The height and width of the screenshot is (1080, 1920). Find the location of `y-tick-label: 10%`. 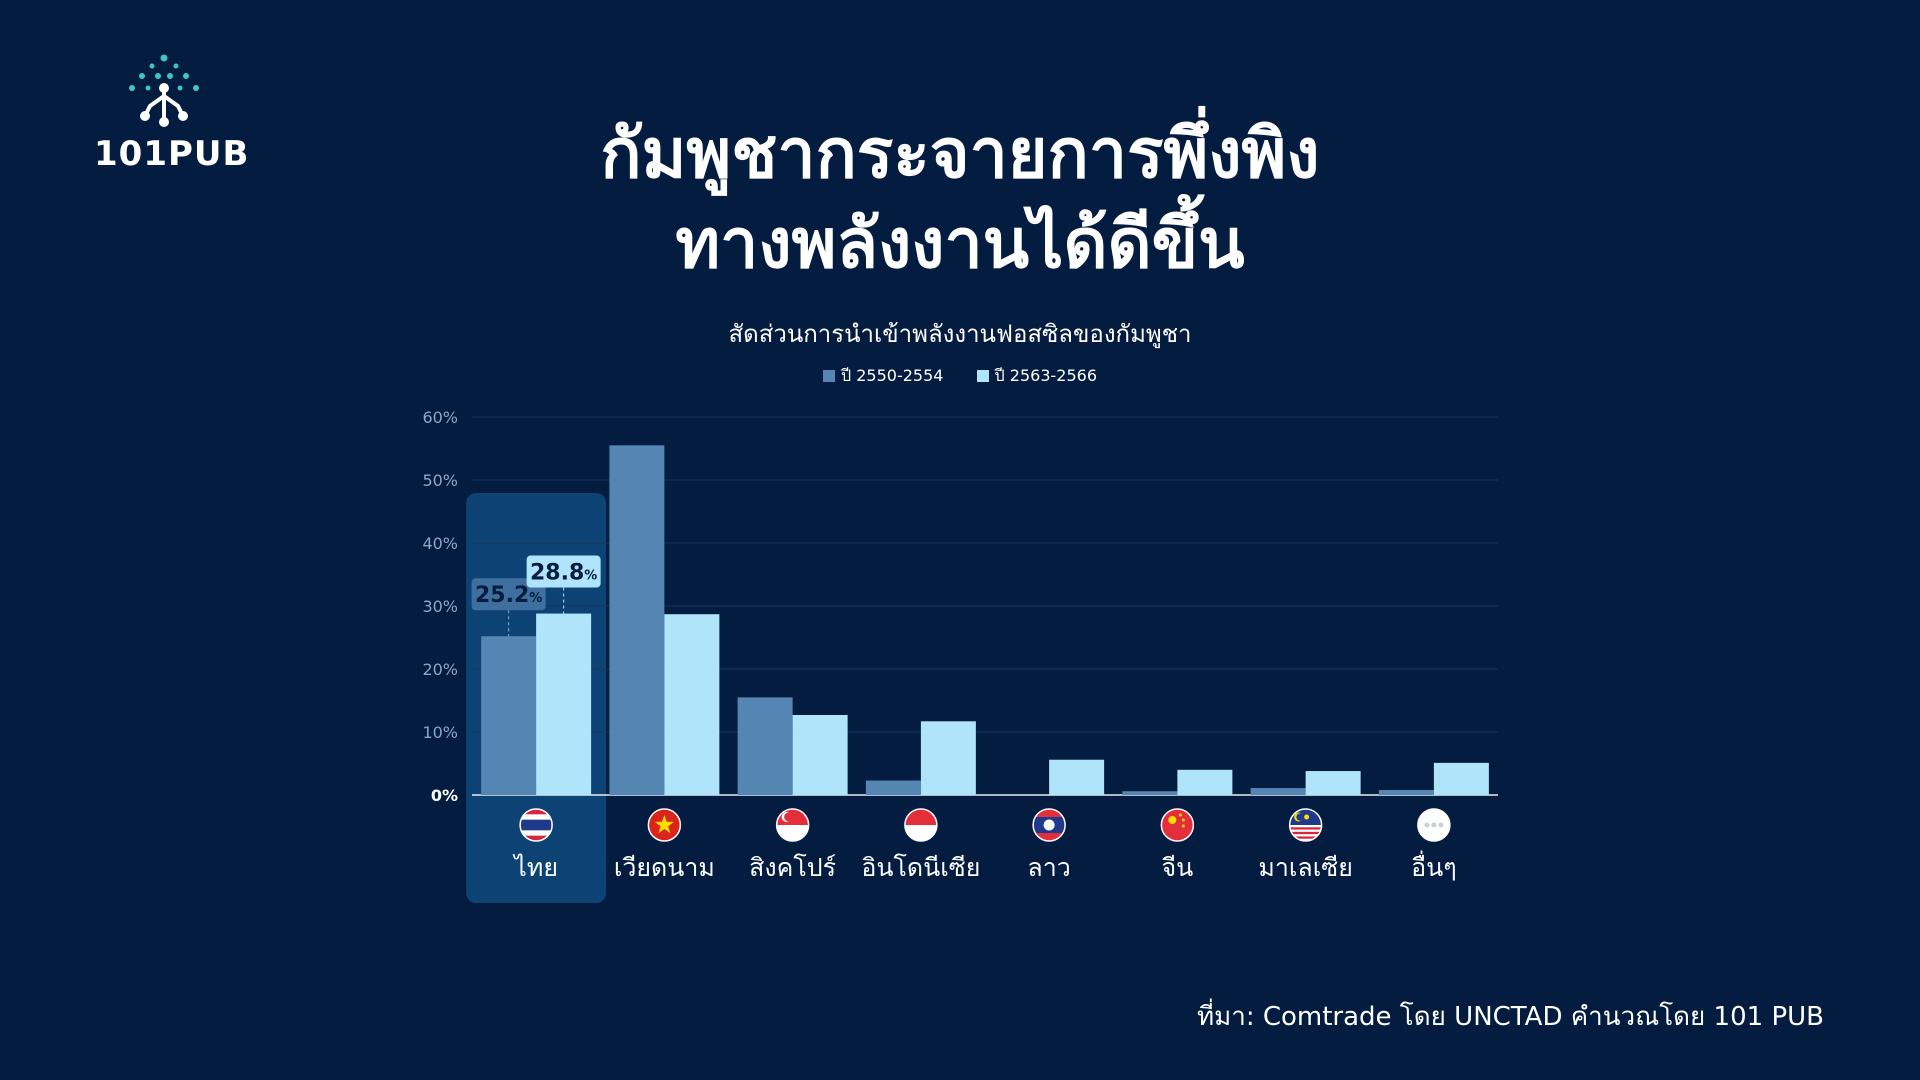

y-tick-label: 10% is located at coordinates (440, 732).